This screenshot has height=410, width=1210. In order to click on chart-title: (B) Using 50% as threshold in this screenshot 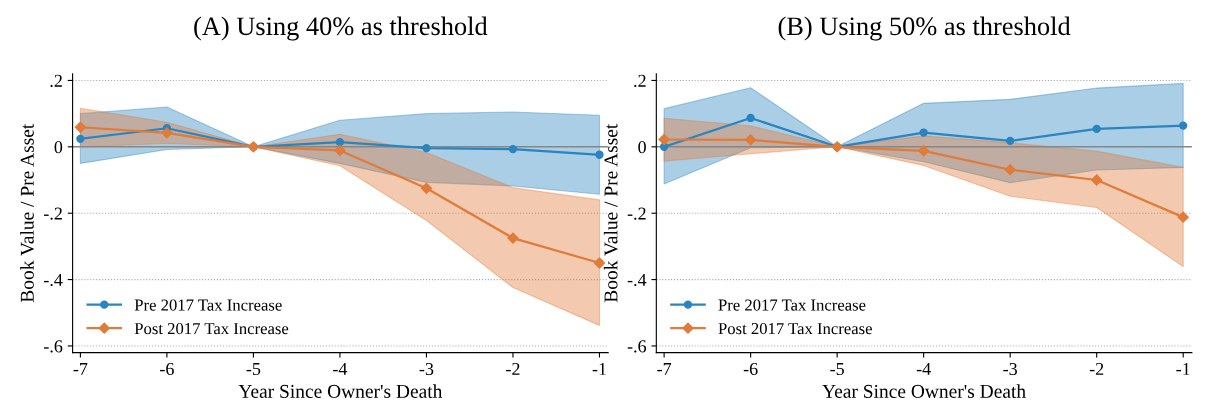, I will do `click(924, 28)`.